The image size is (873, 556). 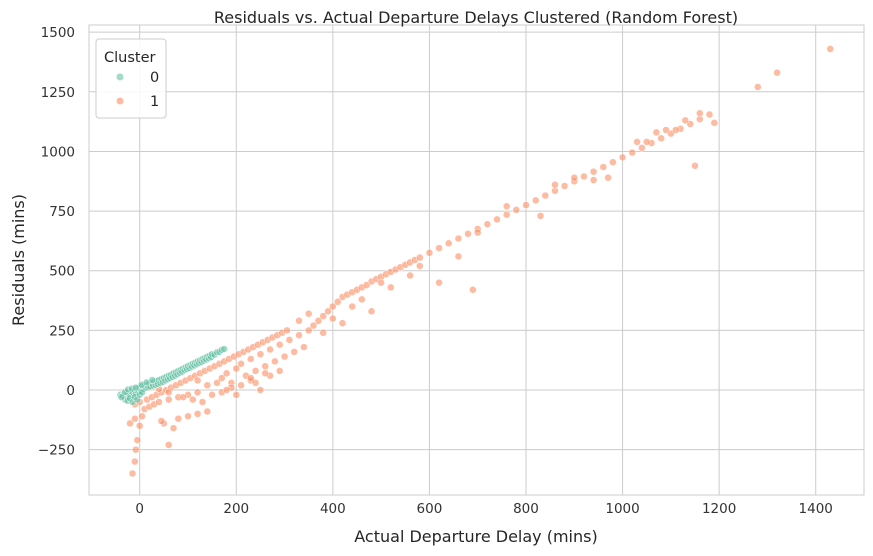 I want to click on legend-label-0: 0, so click(x=154, y=78).